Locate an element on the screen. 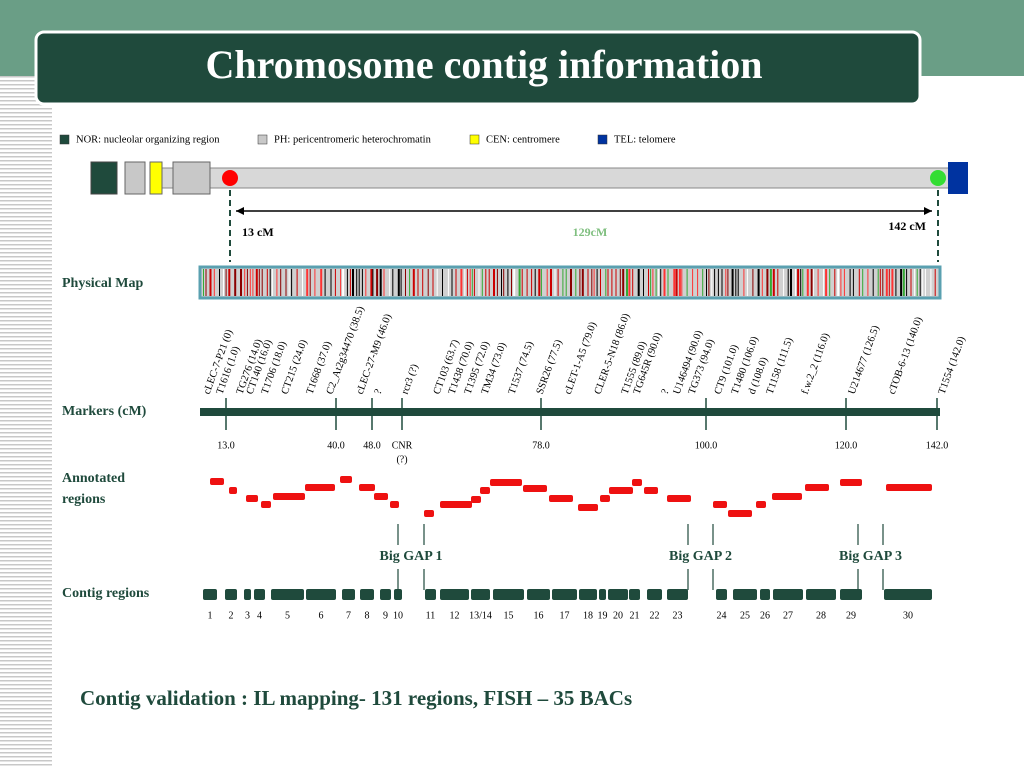 This screenshot has height=768, width=1024. title-box is located at coordinates (478, 68).